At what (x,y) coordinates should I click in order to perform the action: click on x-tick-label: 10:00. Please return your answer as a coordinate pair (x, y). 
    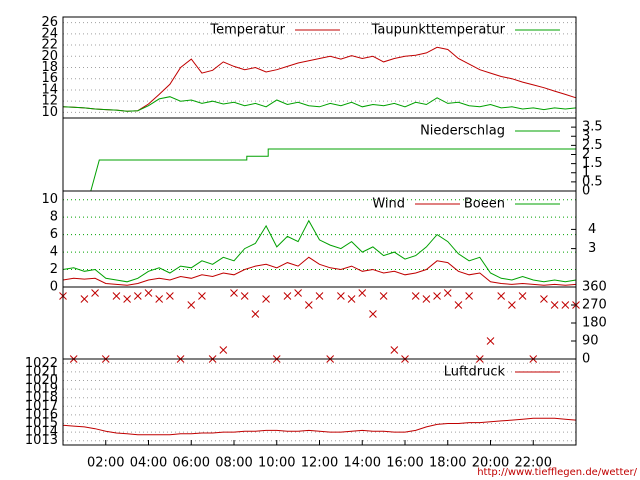
    Looking at the image, I should click on (276, 463).